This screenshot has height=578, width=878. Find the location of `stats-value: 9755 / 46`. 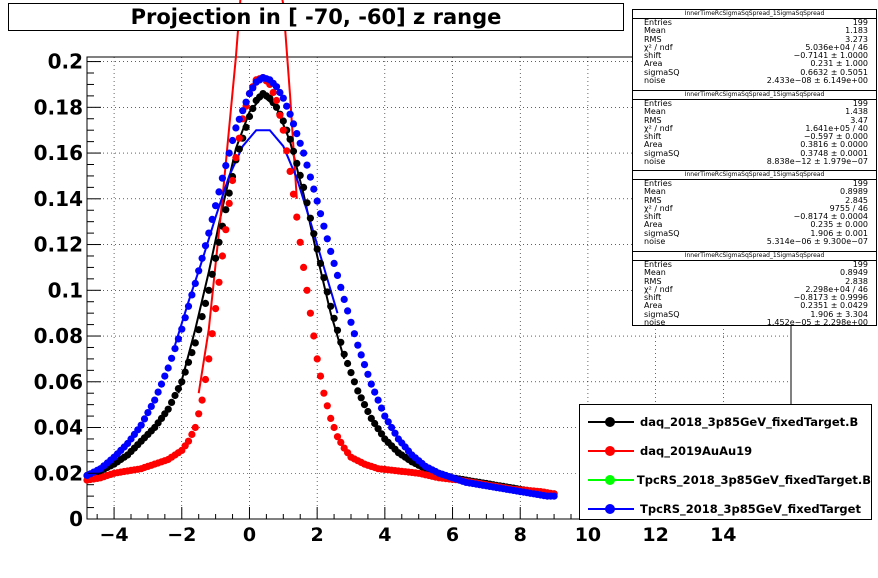

stats-value: 9755 / 46 is located at coordinates (848, 208).